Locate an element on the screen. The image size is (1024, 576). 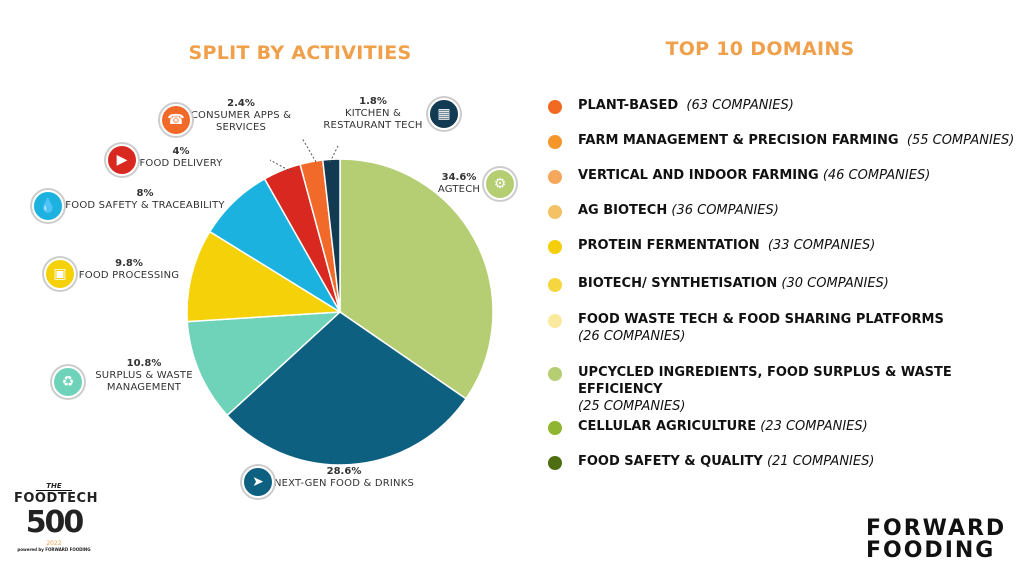
label-next-gen: 28.6% NEXT-GEN FOOD & DRINKS is located at coordinates (344, 477).